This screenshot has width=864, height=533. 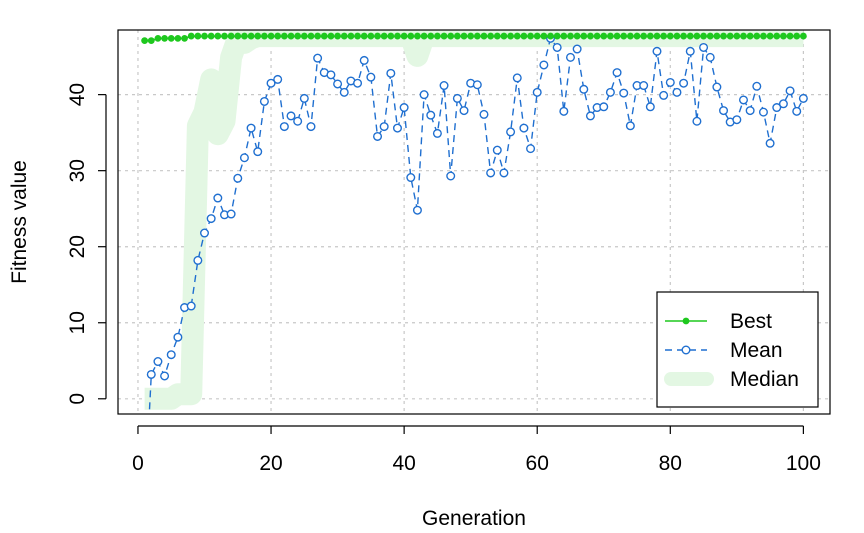 I want to click on legend-label-mean: Mean, so click(x=756, y=350).